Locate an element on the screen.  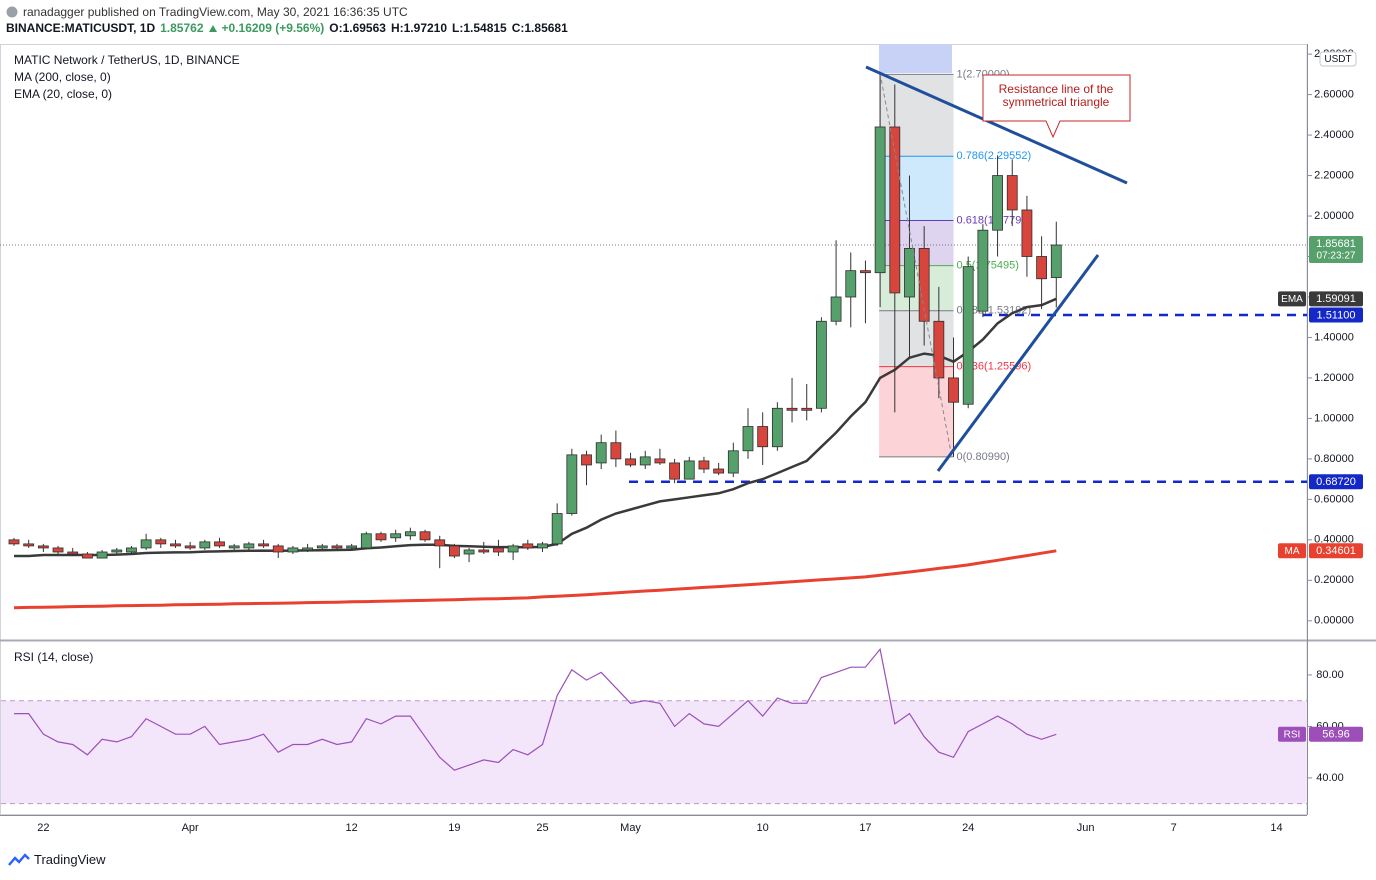
fib-label: 0(0.80990) is located at coordinates (983, 457).